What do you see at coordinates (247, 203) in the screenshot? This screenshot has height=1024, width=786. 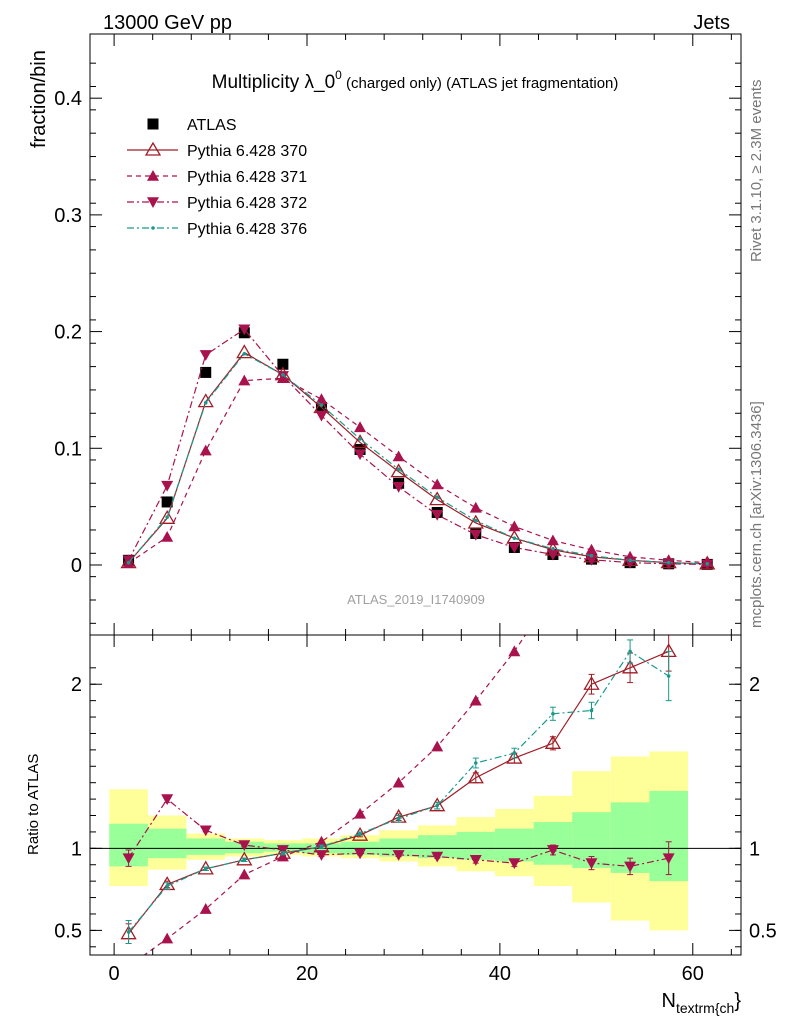 I see `legend-label: Pythia 6.428 372` at bounding box center [247, 203].